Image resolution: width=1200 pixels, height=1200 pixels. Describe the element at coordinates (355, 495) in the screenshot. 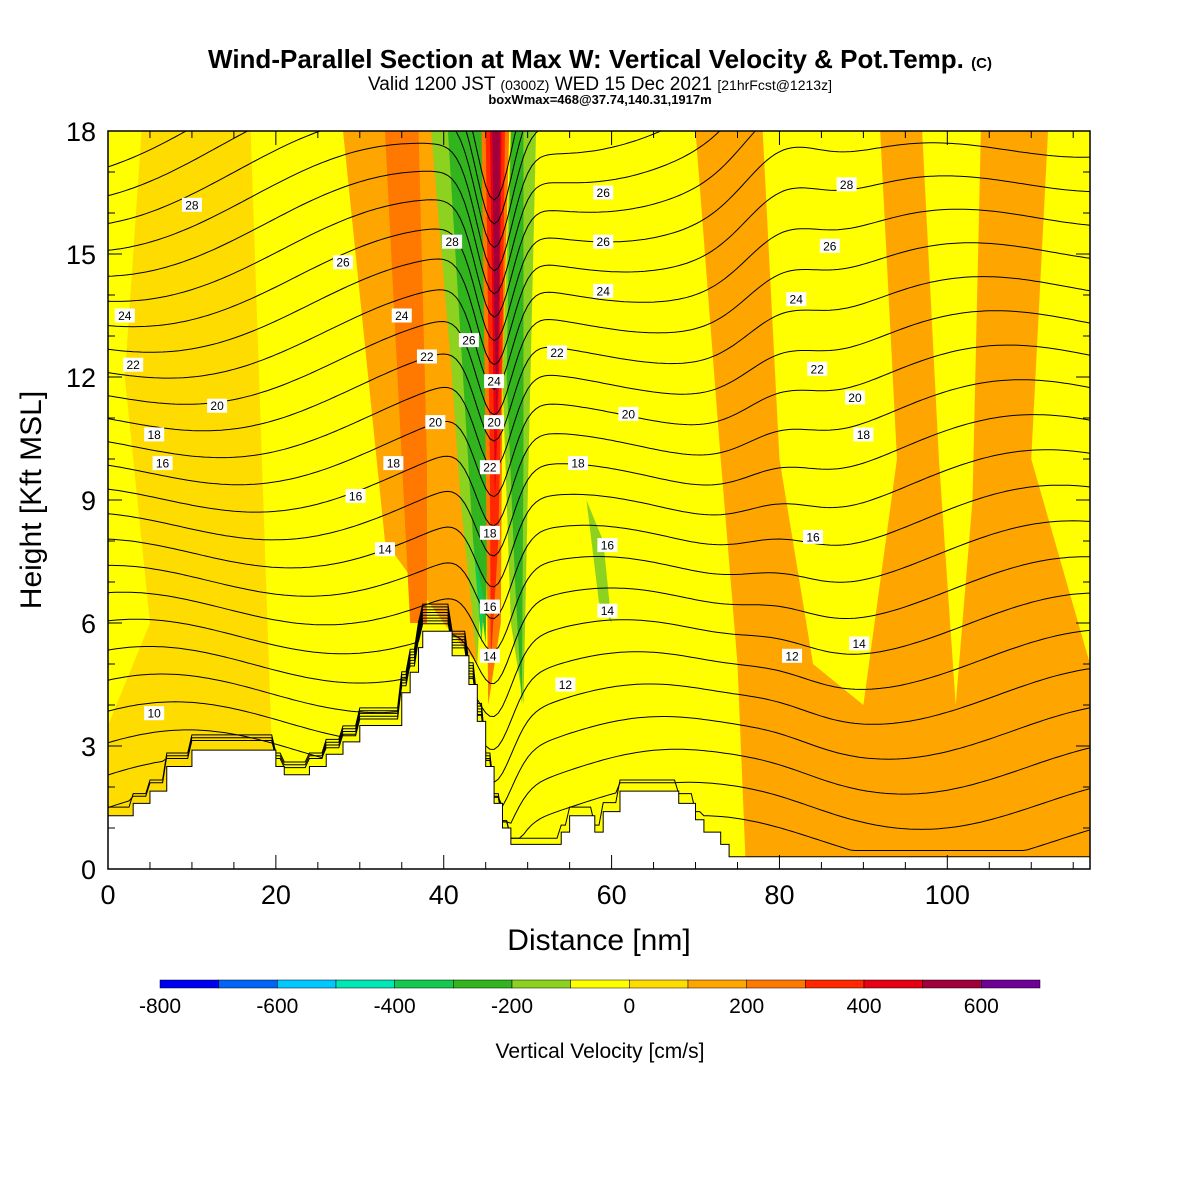

I see `theta-label-8: 16` at that location.